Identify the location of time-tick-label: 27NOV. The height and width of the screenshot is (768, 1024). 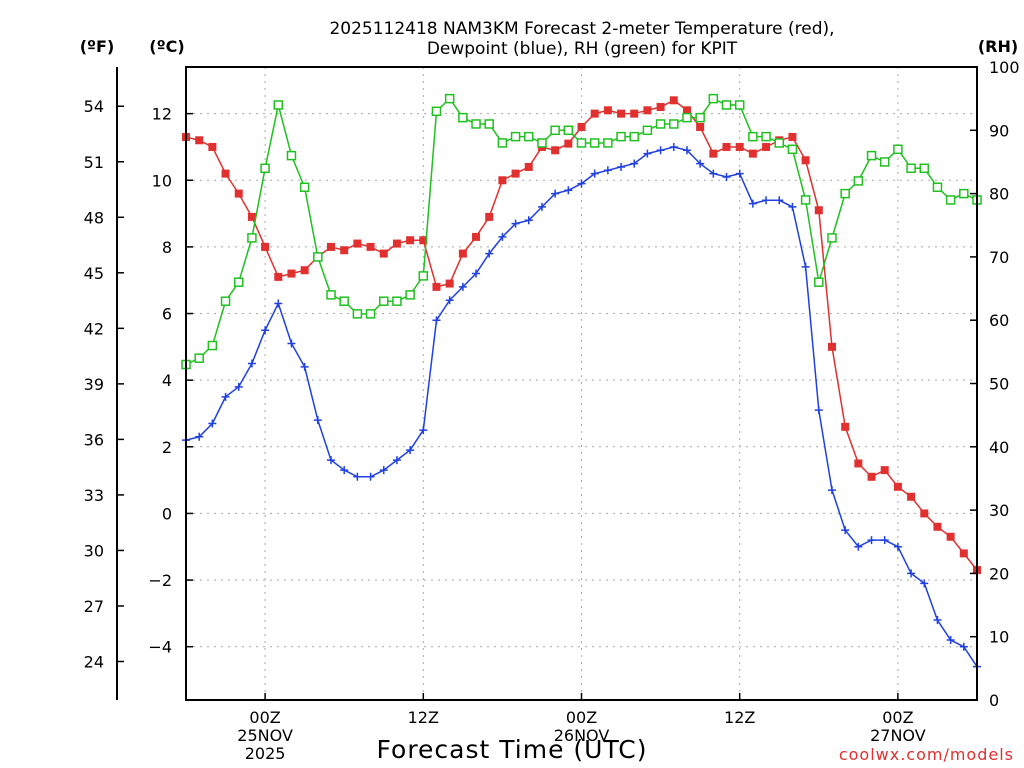
(898, 735).